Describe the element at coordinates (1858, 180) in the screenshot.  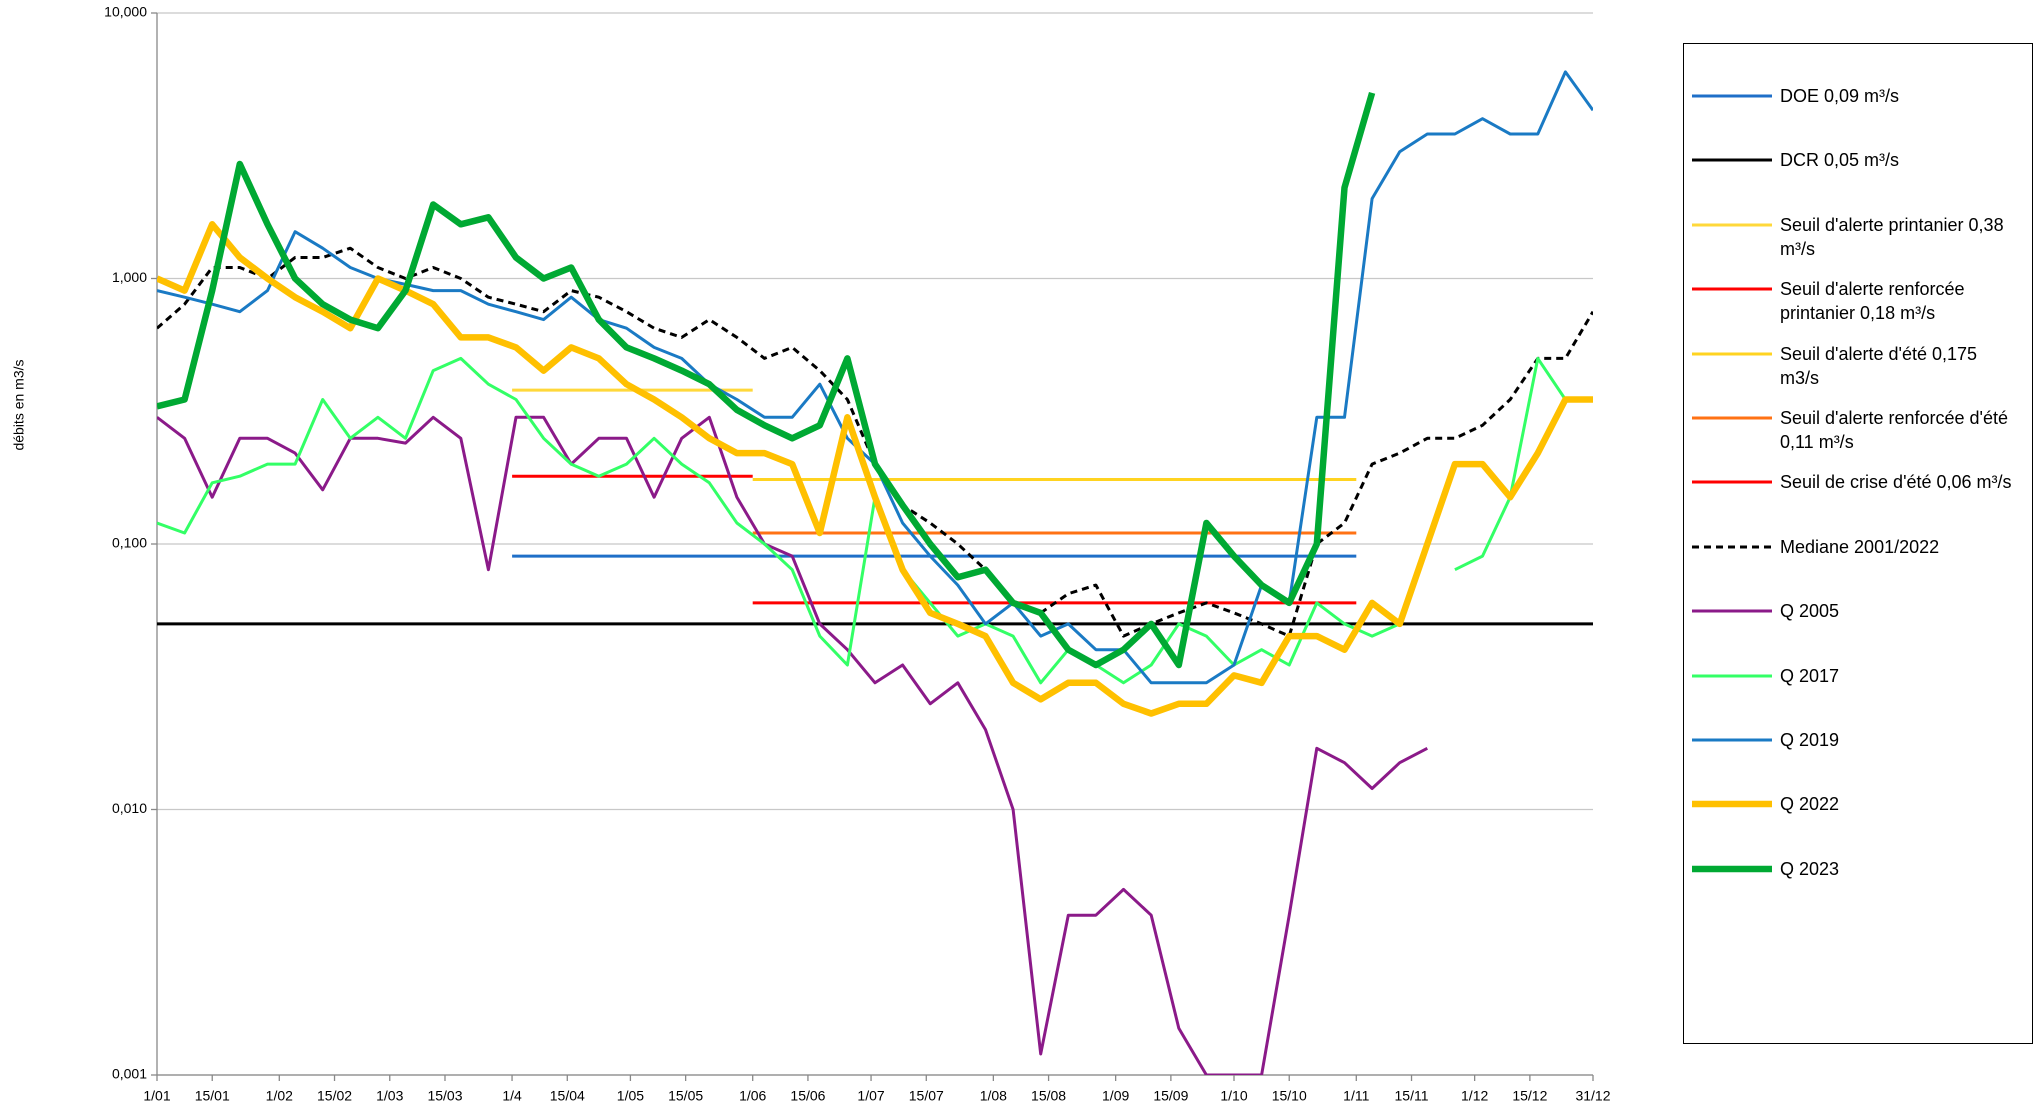
I see `legend-item: DCR 0,05 m³/s` at that location.